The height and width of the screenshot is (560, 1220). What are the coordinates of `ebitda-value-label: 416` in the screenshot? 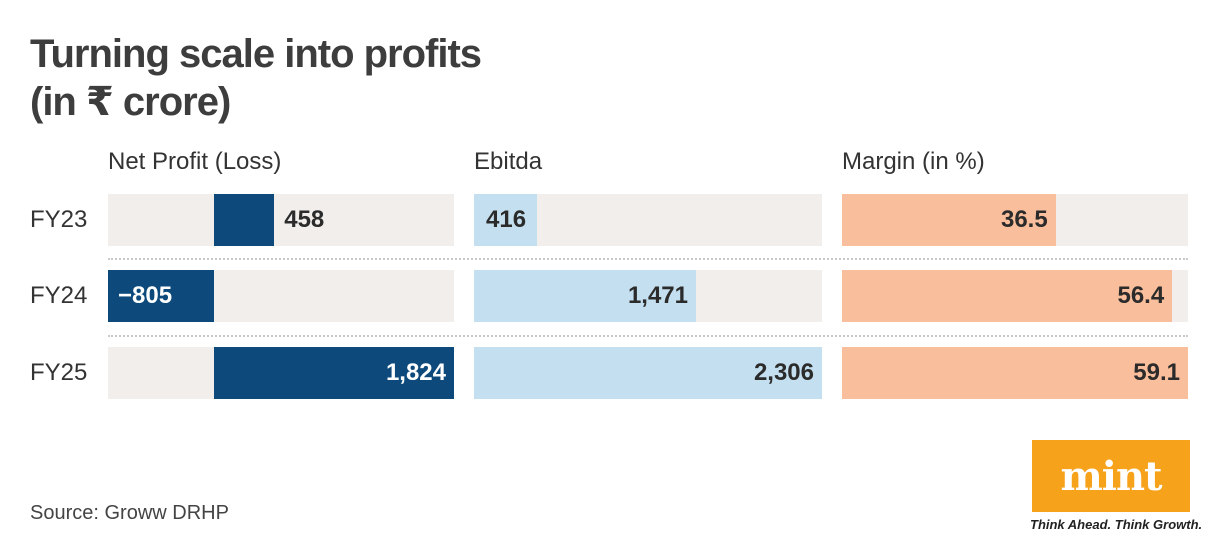 It's located at (506, 219).